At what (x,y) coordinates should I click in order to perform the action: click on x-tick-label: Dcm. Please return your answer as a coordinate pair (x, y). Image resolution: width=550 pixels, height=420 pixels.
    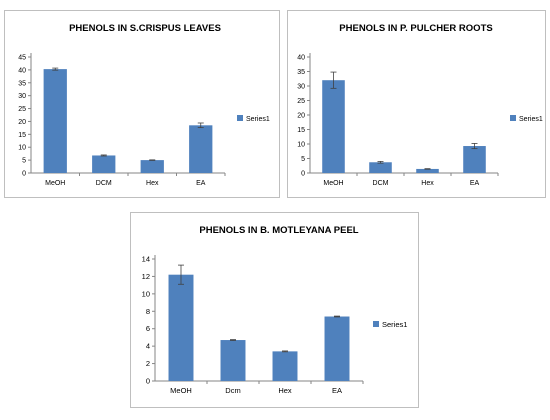
    Looking at the image, I should click on (232, 390).